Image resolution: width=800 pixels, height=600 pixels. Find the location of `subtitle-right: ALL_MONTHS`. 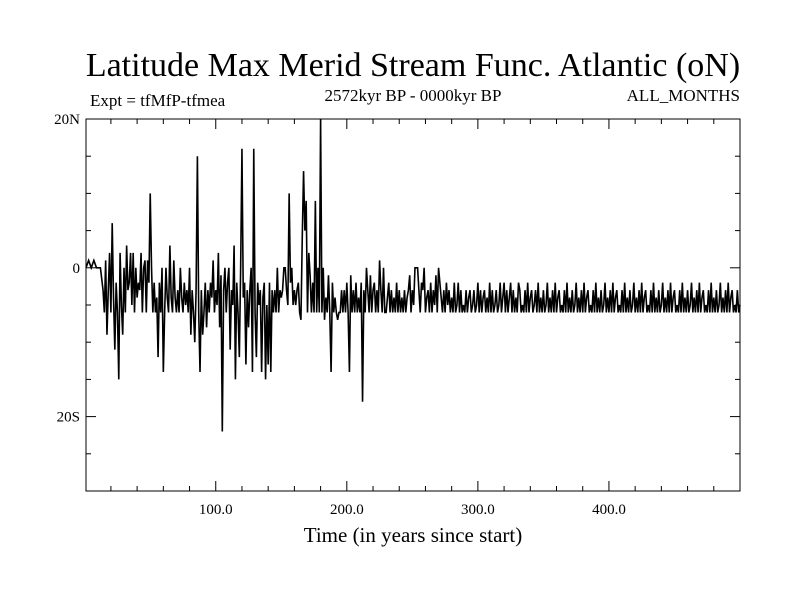

subtitle-right: ALL_MONTHS is located at coordinates (683, 95).